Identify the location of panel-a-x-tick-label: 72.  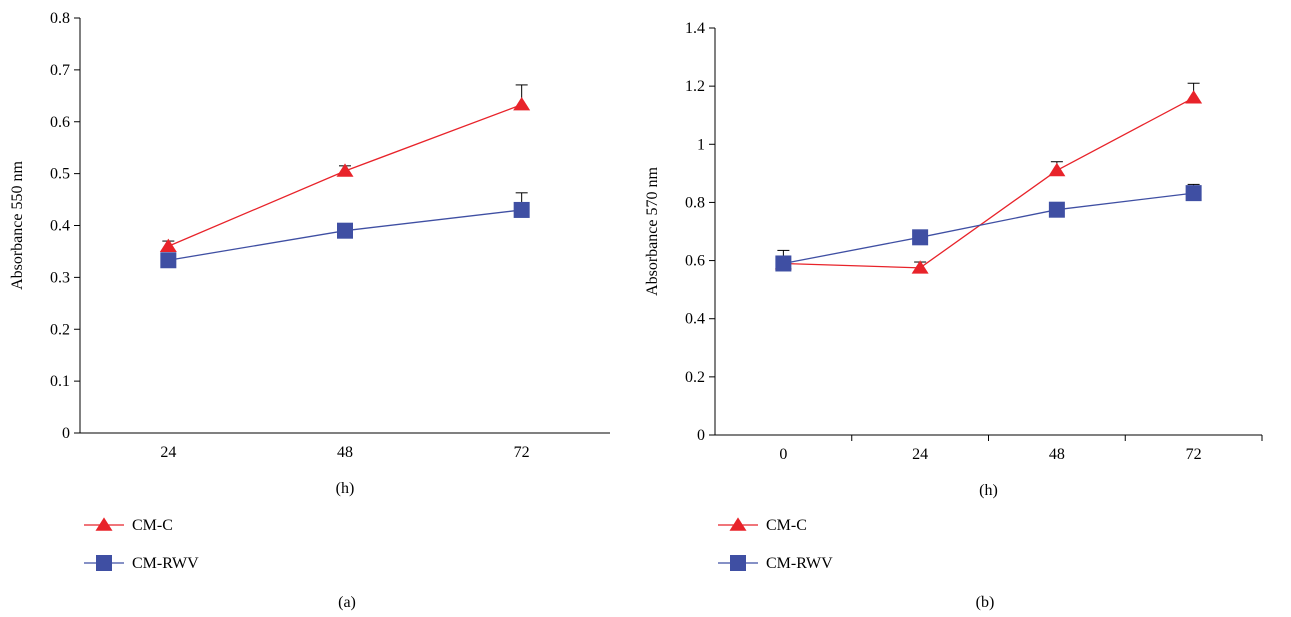
(522, 452).